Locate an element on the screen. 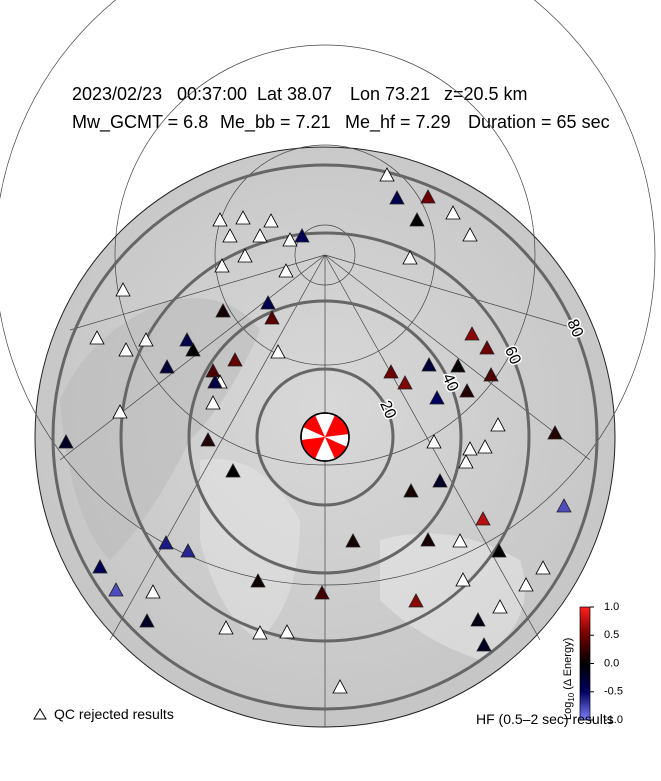 The height and width of the screenshot is (781, 661). distance-ring is located at coordinates (325, 437).